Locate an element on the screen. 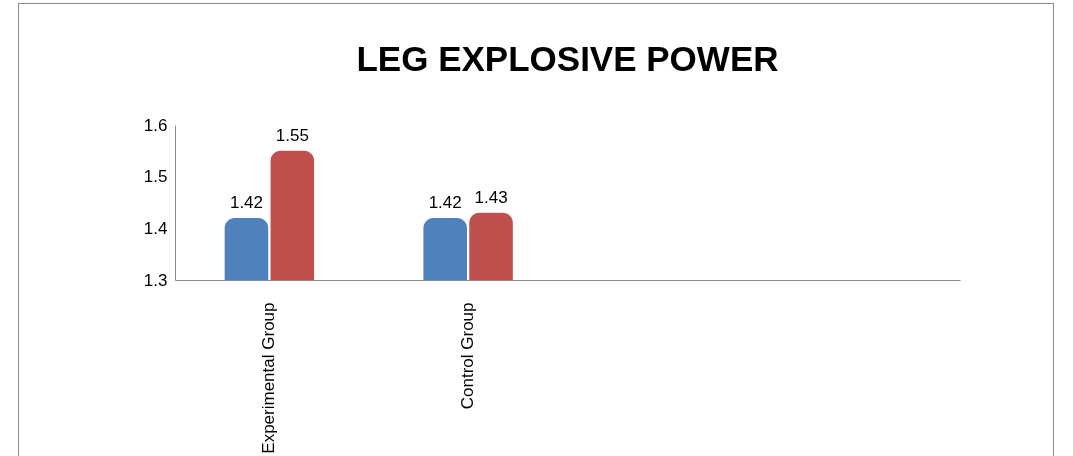  y-tick-label: 1.6 is located at coordinates (155, 125).